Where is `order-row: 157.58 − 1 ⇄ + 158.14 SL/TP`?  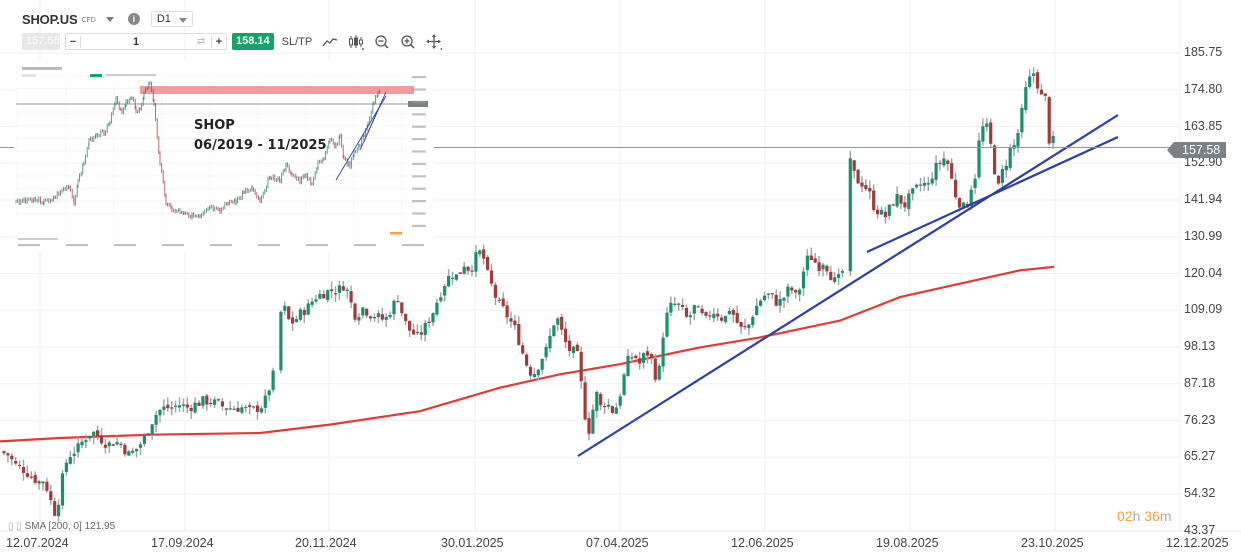
order-row: 157.58 − 1 ⇄ + 158.14 SL/TP is located at coordinates (232, 41).